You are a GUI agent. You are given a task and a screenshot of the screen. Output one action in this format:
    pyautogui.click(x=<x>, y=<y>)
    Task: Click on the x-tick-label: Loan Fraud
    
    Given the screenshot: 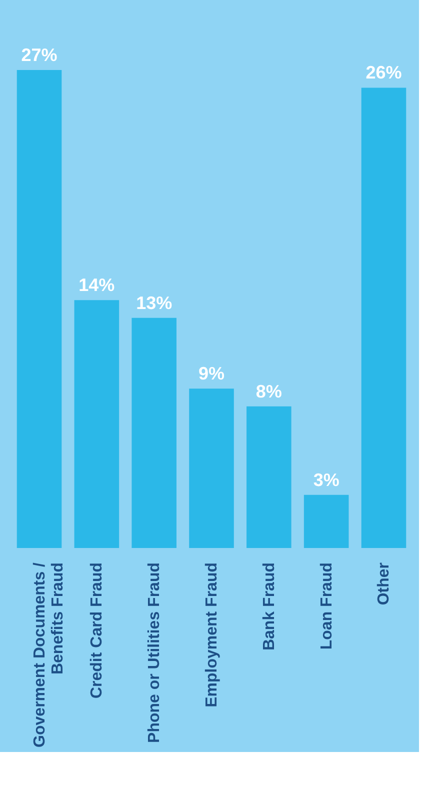 What is the action you would take?
    pyautogui.click(x=327, y=606)
    